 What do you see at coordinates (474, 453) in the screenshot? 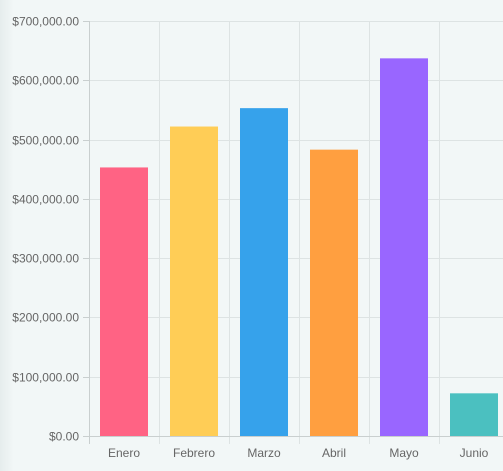
I see `x-tick-label: Junio` at bounding box center [474, 453].